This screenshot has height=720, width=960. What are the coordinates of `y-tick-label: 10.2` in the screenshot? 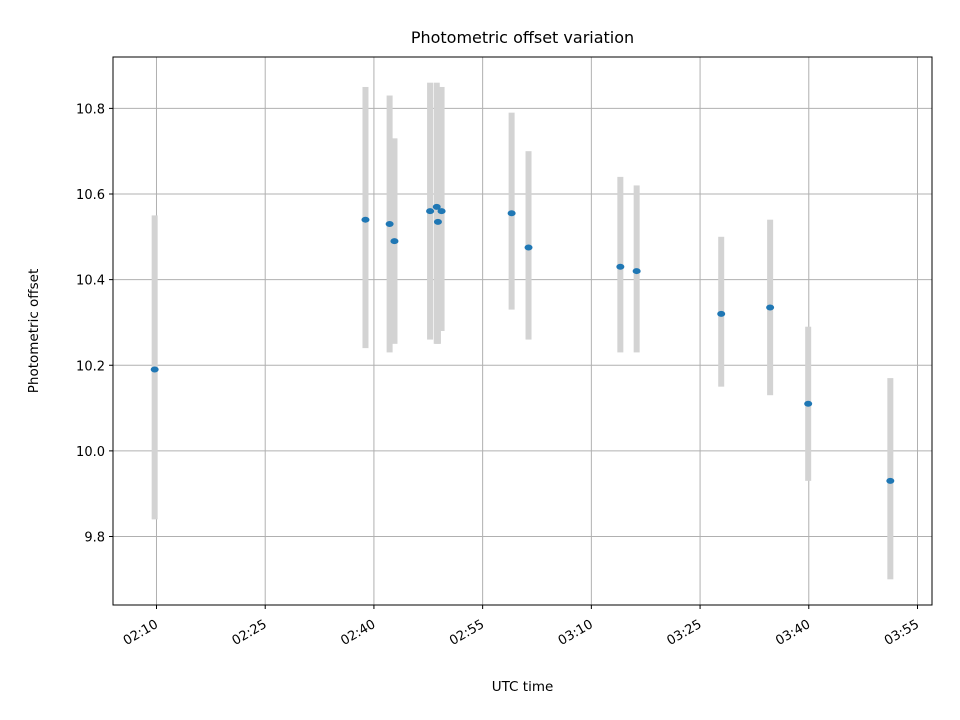 It's located at (90, 366).